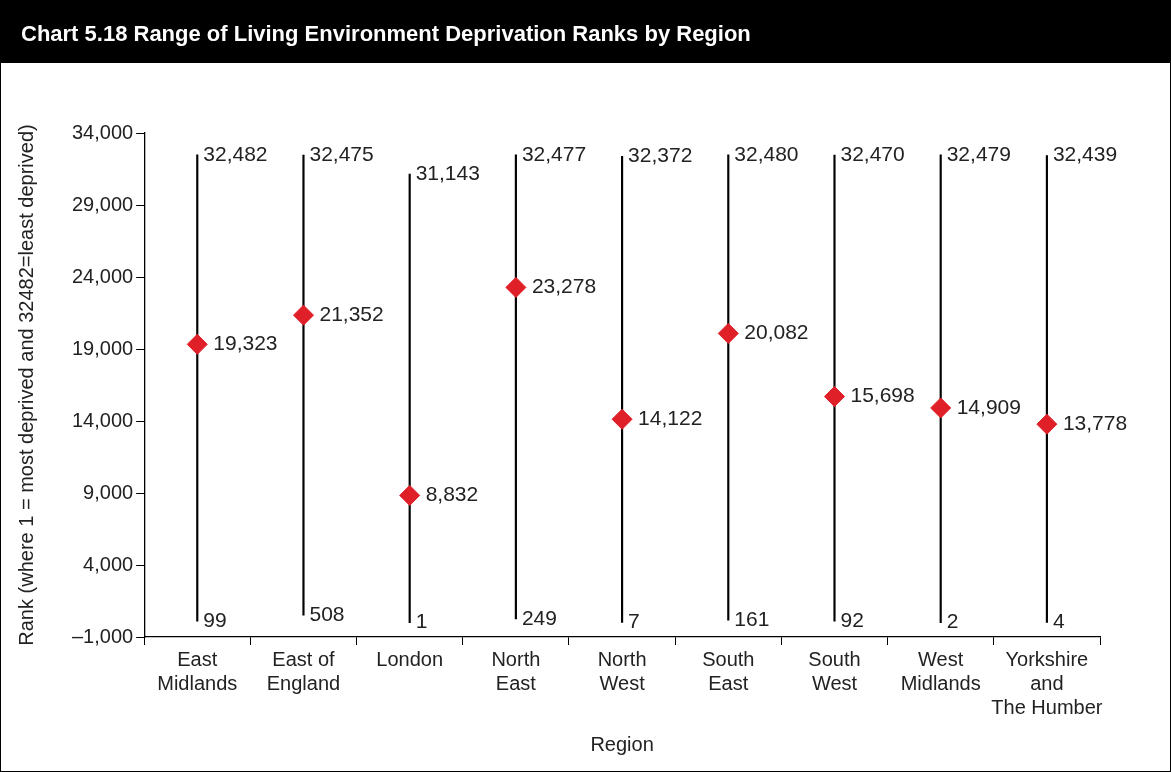  Describe the element at coordinates (215, 619) in the screenshot. I see `annotation: 99` at that location.